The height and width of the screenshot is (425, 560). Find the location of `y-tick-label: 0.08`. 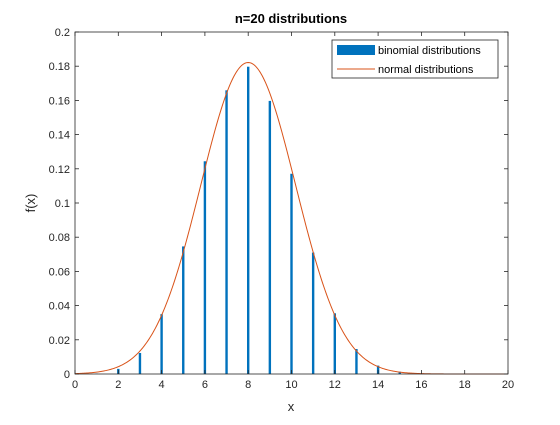

y-tick-label: 0.08 is located at coordinates (59, 238).